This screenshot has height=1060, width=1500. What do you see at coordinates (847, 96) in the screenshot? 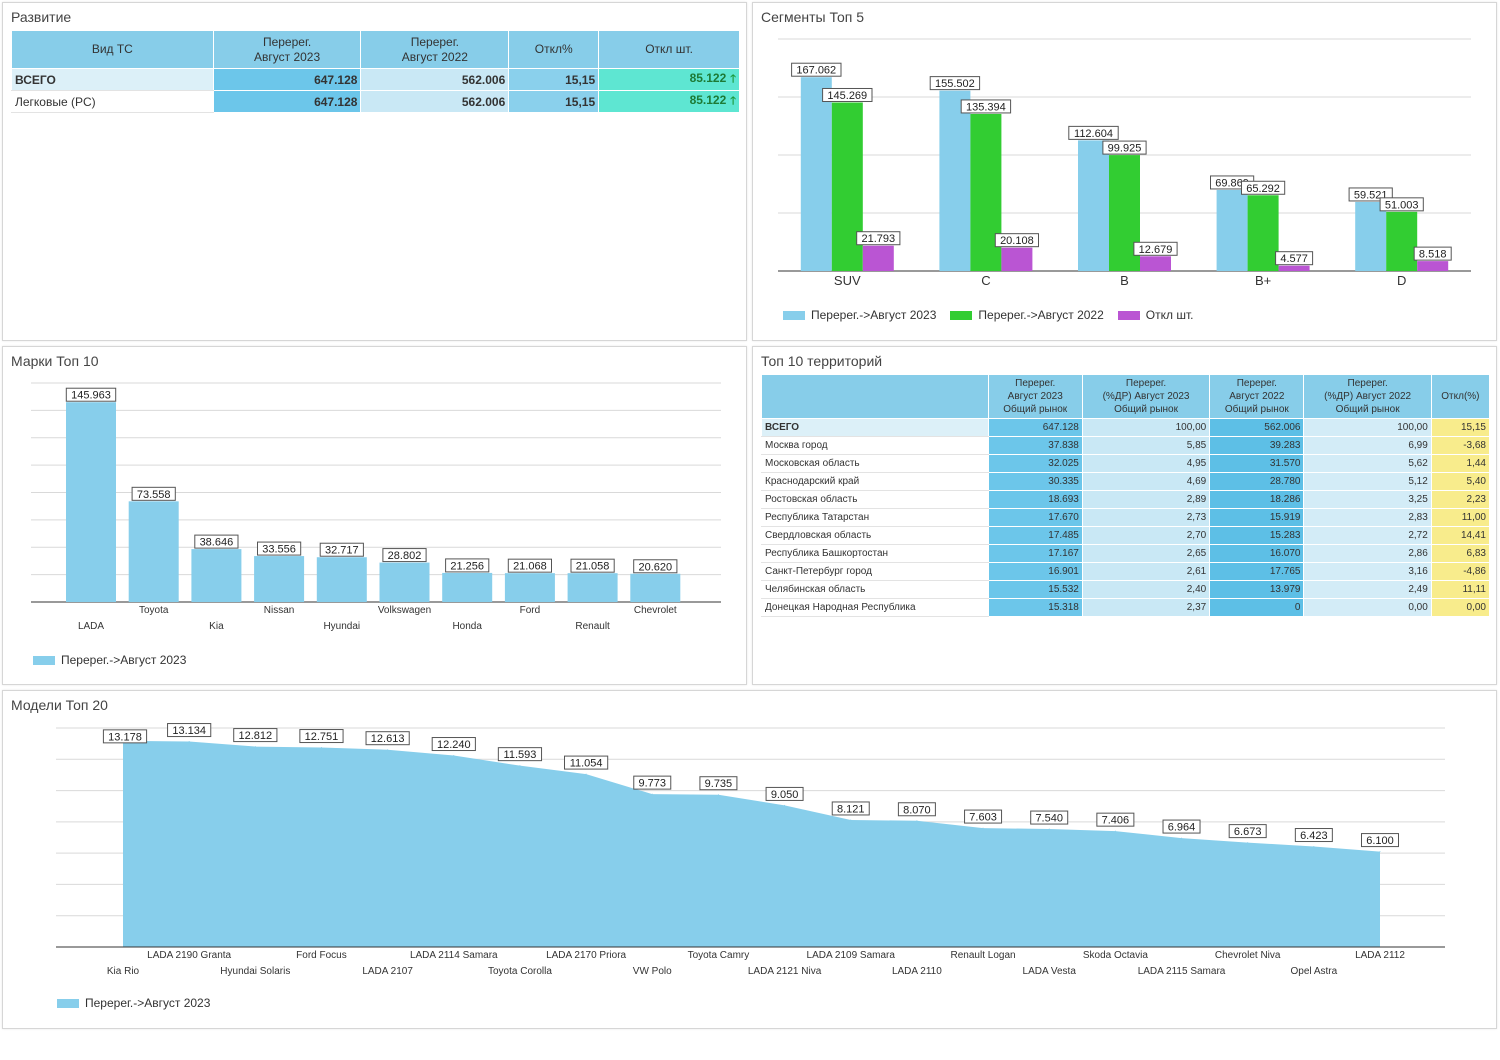
I see `value-label-text: 145.269` at bounding box center [847, 96].